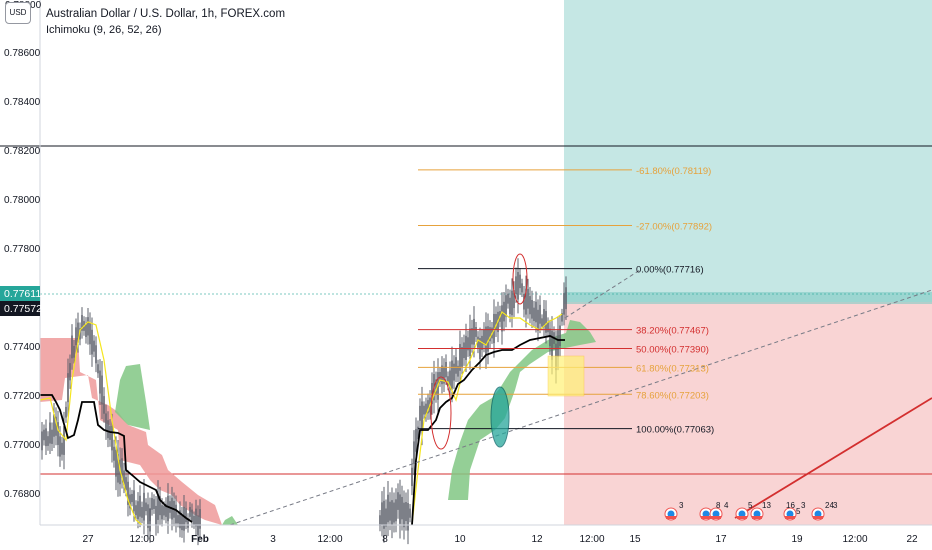 Image resolution: width=932 pixels, height=550 pixels. Describe the element at coordinates (22, 494) in the screenshot. I see `price-label: 0.76800` at that location.